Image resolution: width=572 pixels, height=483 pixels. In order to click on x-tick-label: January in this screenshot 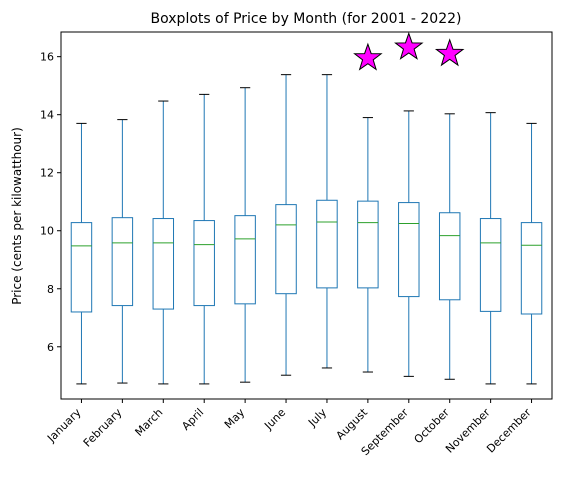, I will do `click(64, 426)`.